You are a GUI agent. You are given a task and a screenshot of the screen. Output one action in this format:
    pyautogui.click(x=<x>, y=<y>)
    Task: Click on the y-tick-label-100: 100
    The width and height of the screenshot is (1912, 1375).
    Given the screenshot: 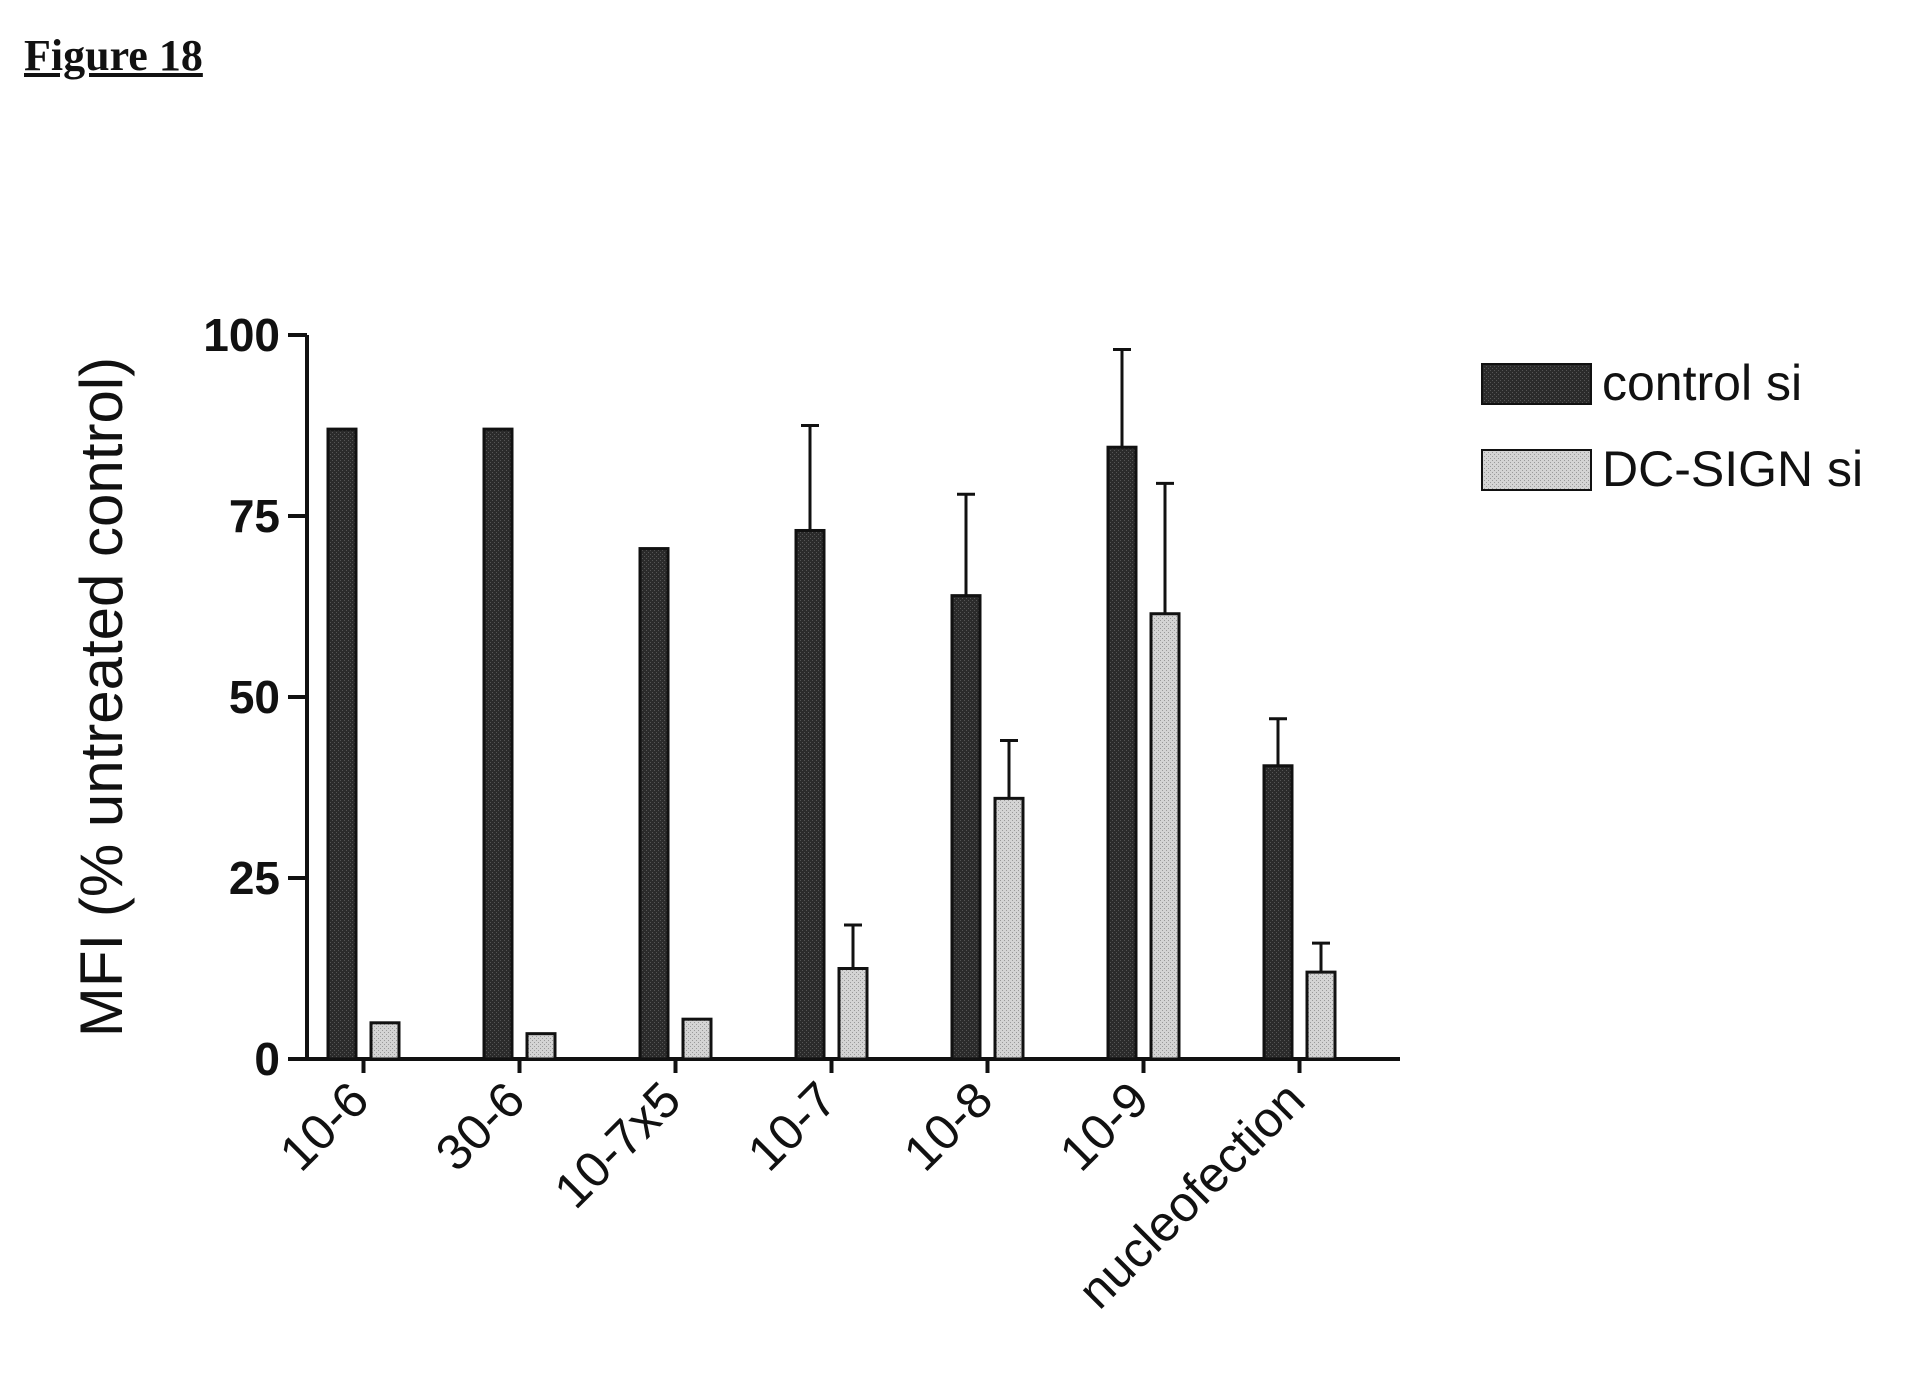 What is the action you would take?
    pyautogui.click(x=241, y=335)
    